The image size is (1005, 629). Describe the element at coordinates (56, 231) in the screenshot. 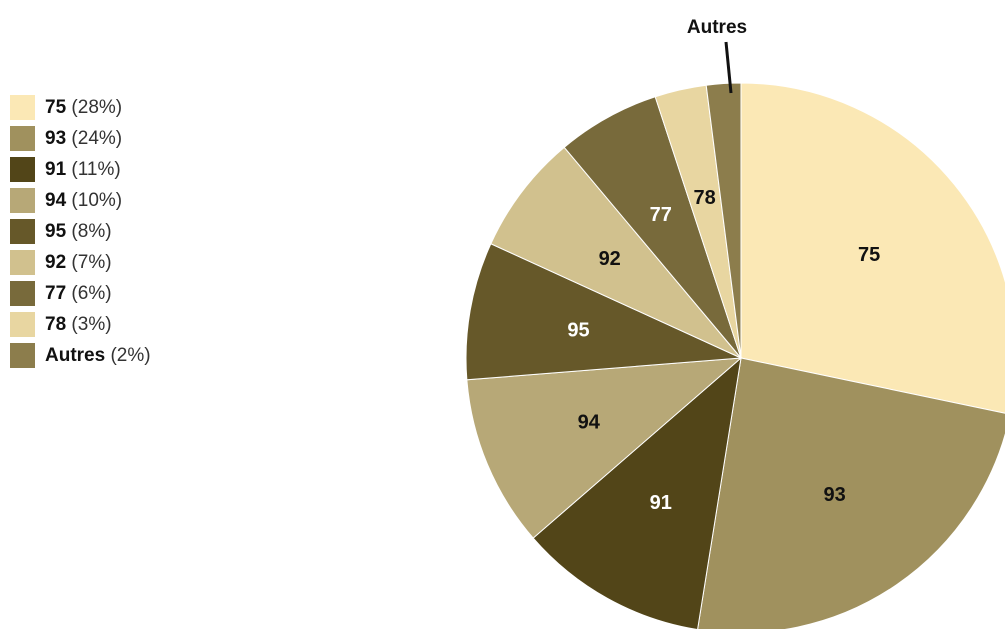

I see `legend-label: 95` at that location.